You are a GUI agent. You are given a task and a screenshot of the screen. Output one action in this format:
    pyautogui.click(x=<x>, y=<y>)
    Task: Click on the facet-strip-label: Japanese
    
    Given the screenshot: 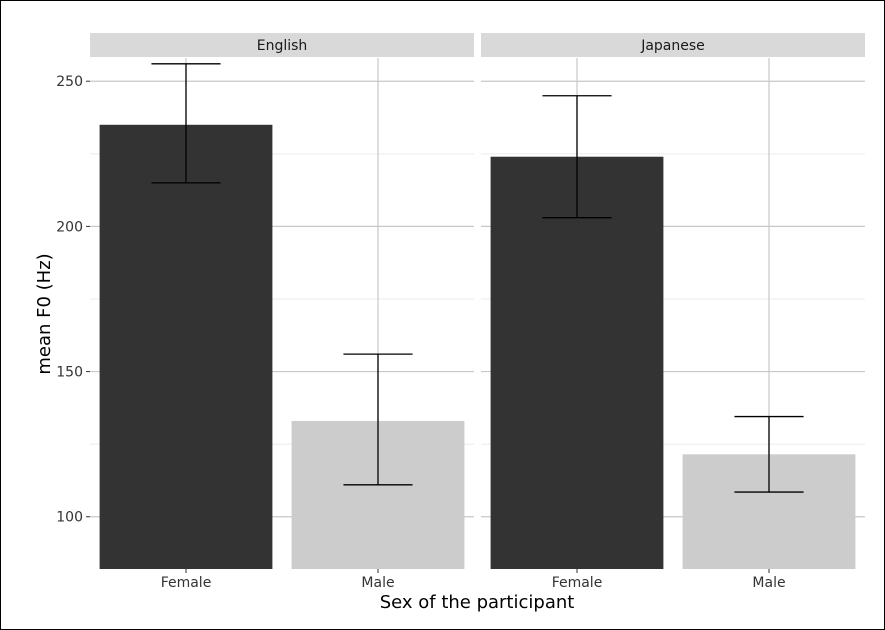 What is the action you would take?
    pyautogui.click(x=672, y=46)
    